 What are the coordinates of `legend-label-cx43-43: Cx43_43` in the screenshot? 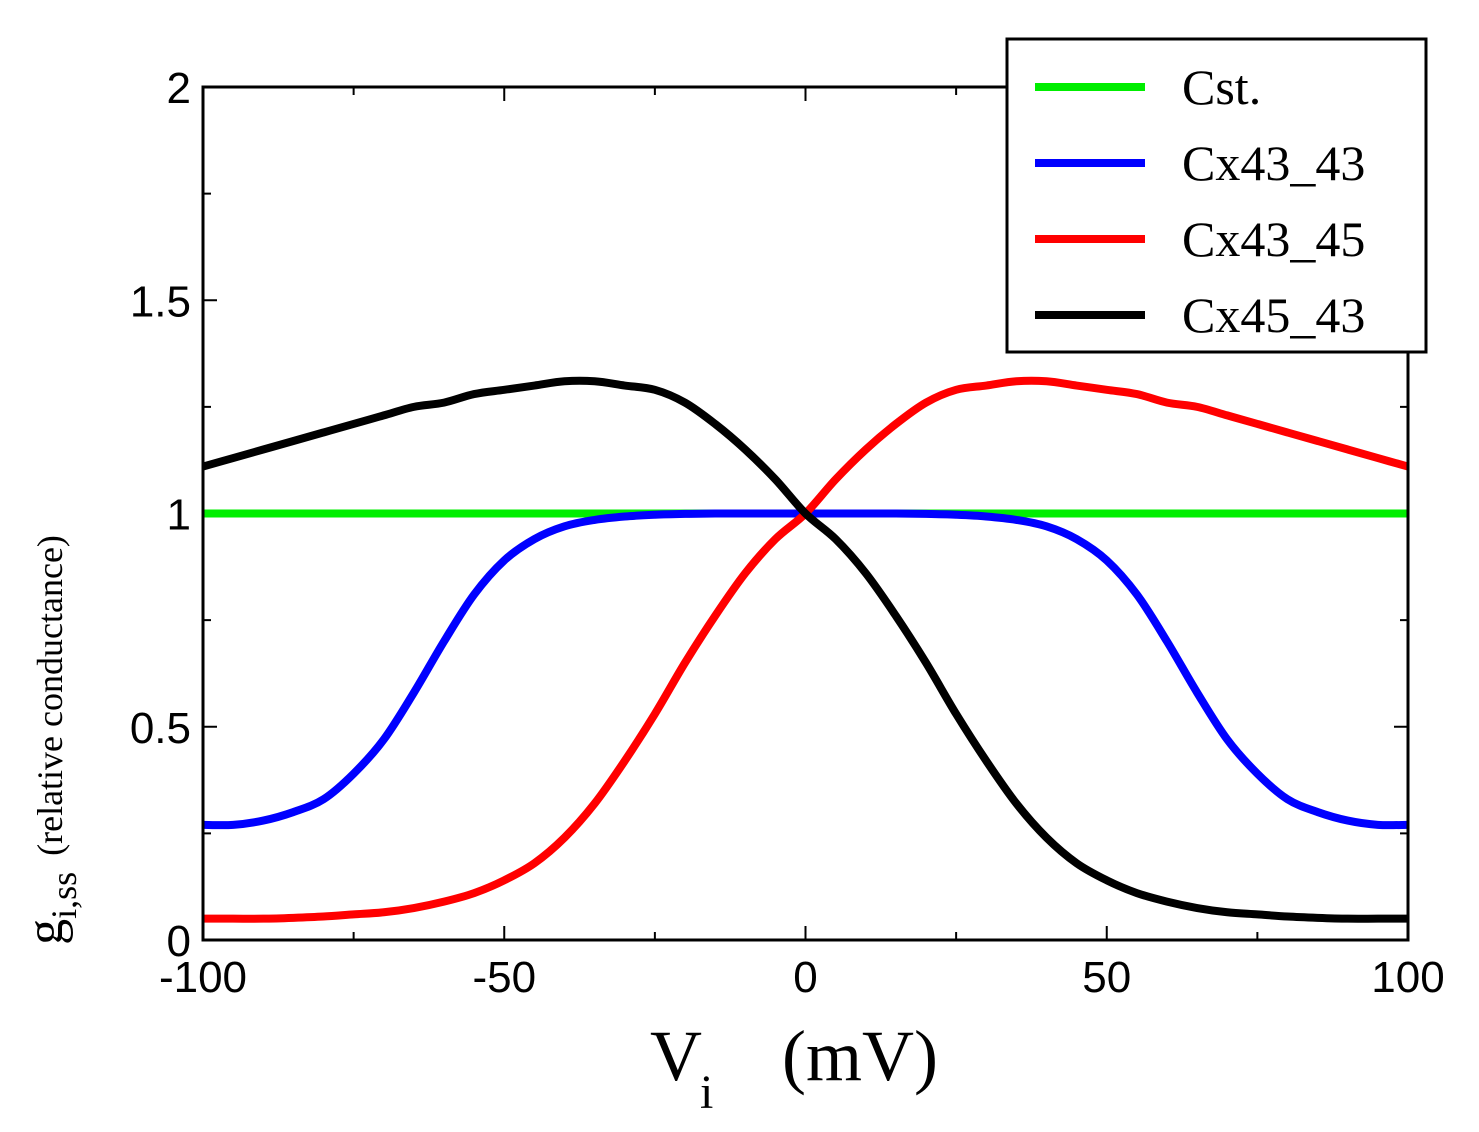 It's located at (1273, 163).